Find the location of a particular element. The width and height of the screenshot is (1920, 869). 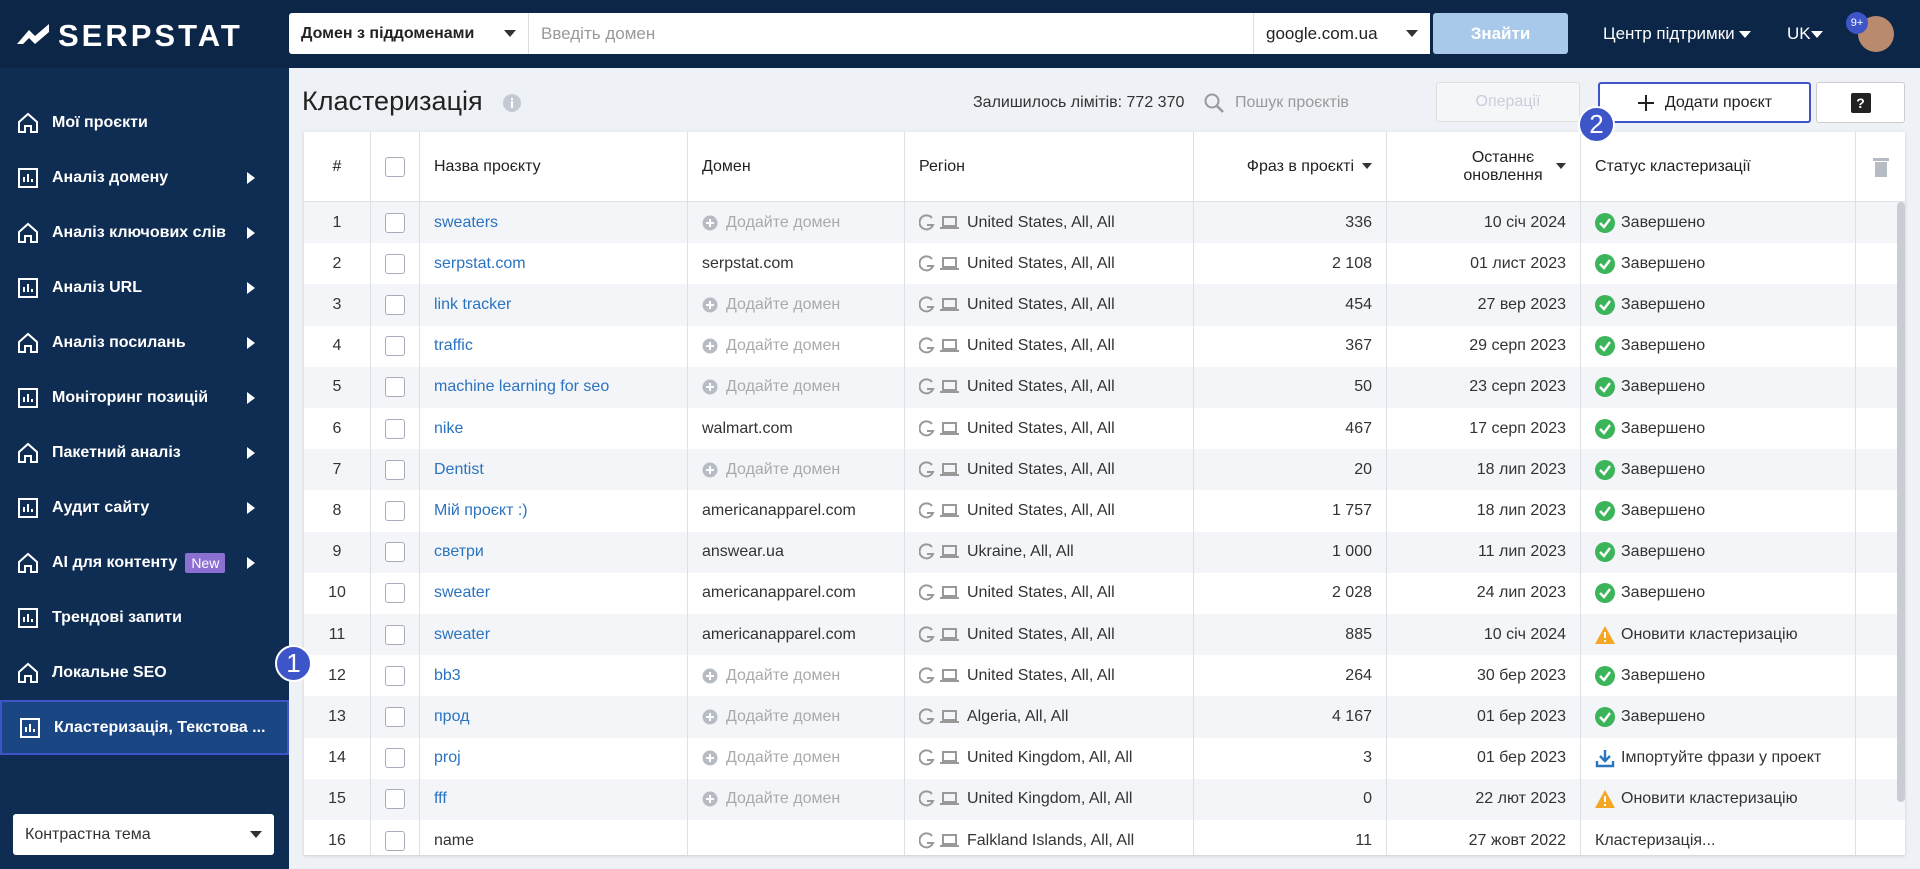

project-name: прод is located at coordinates (452, 716).